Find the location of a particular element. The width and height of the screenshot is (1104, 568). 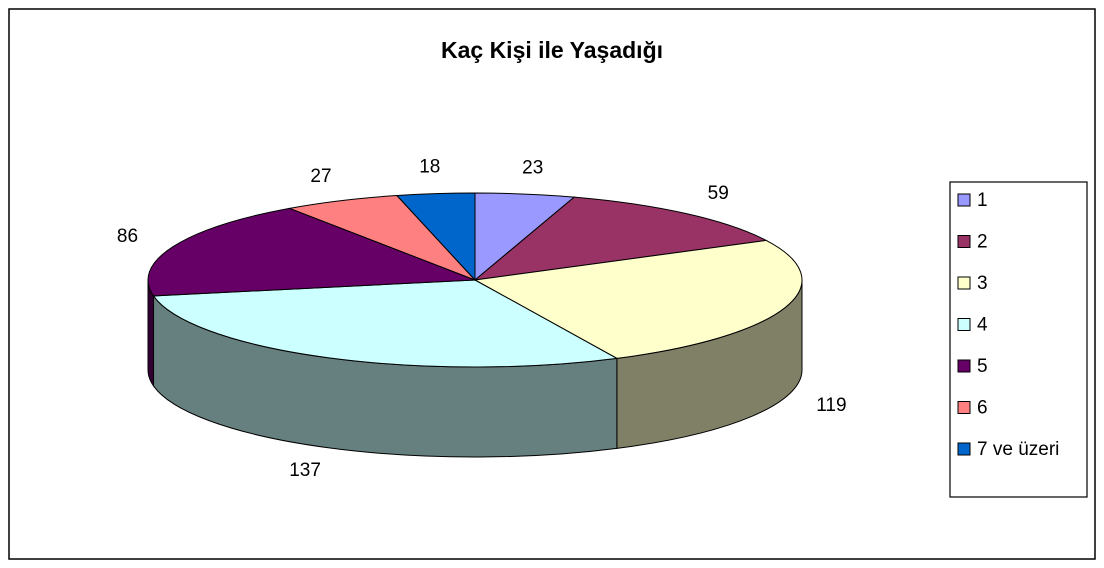

data-label: 27 is located at coordinates (320, 176).